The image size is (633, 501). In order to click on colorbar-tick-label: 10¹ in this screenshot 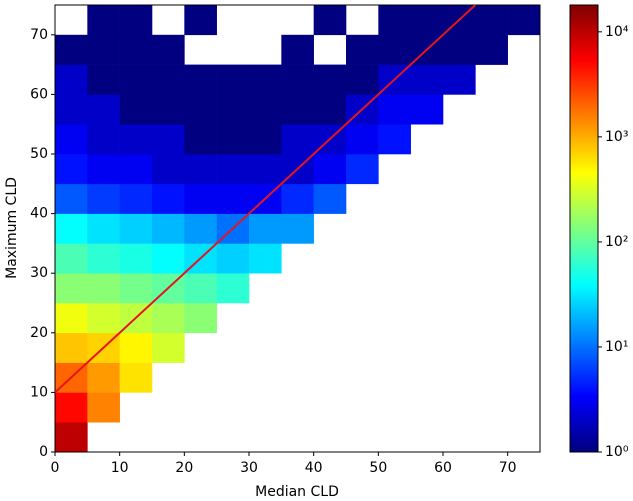, I will do `click(616, 347)`.